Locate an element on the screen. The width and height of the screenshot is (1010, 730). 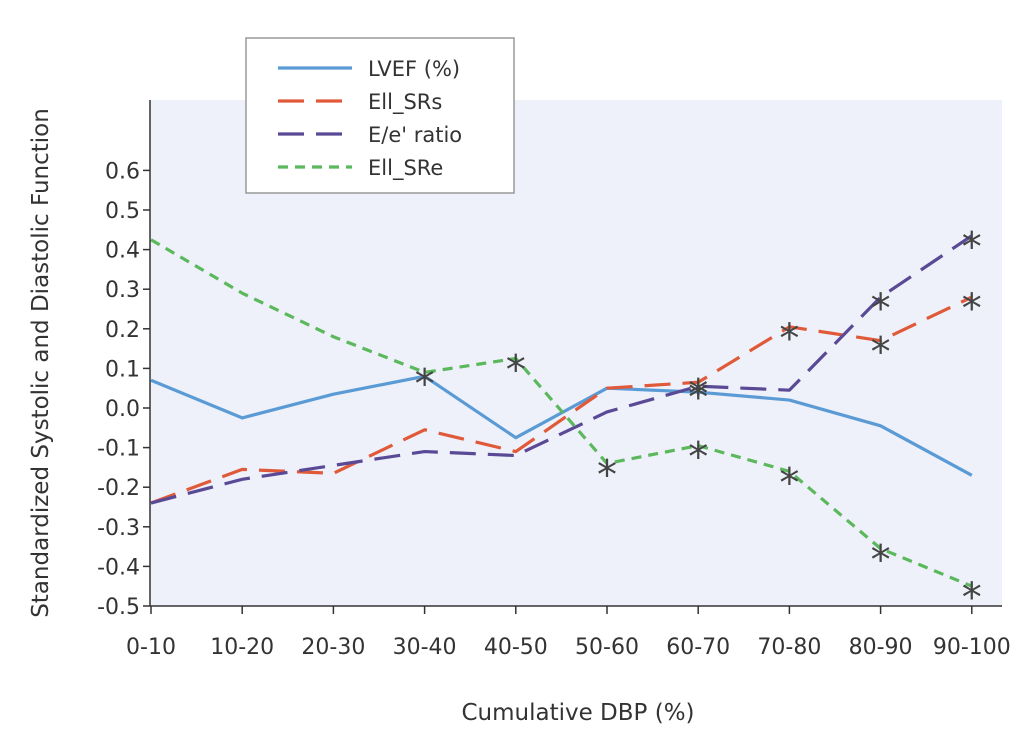
x-tick-label: 20-30 is located at coordinates (333, 647).